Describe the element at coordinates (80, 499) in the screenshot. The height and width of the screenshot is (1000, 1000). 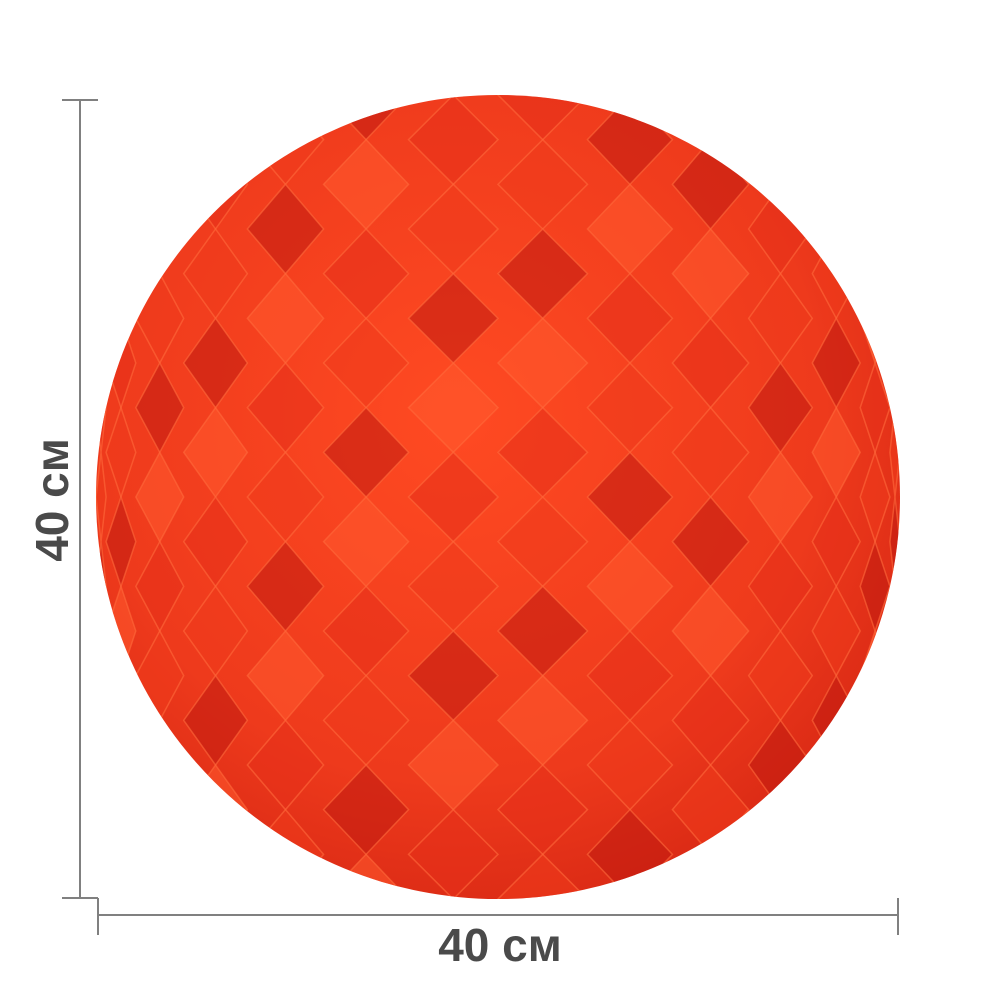
I see `height-dimension-line` at that location.